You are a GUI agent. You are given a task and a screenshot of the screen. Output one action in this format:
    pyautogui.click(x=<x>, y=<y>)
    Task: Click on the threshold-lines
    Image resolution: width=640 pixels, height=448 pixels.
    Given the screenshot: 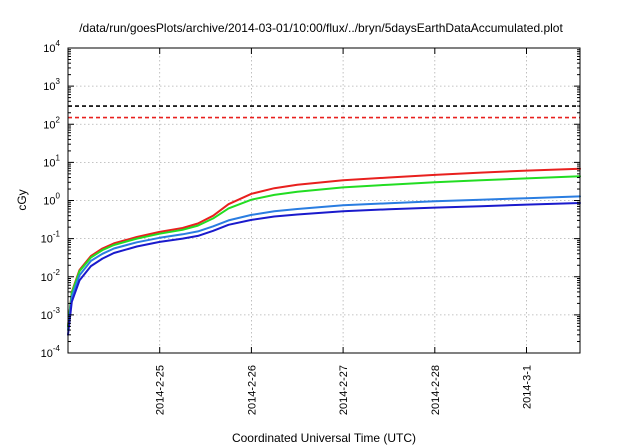 What is the action you would take?
    pyautogui.click(x=324, y=112)
    